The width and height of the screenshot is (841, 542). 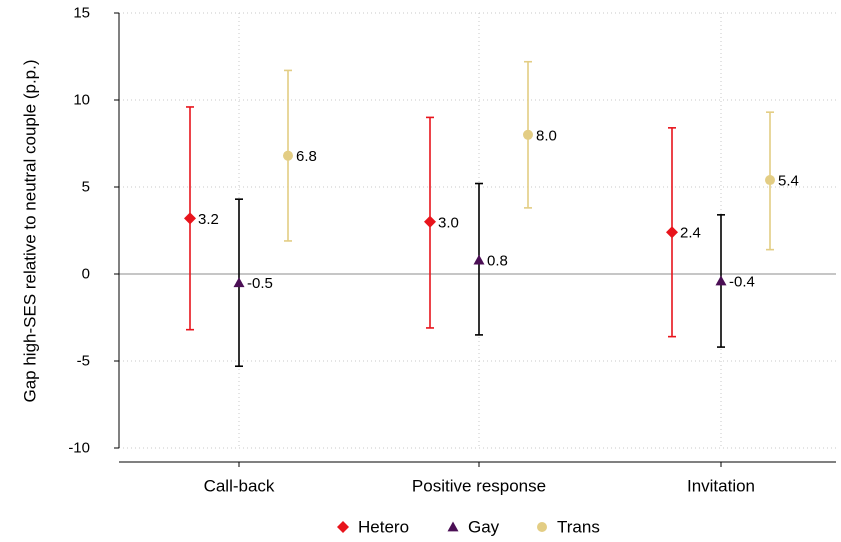 What do you see at coordinates (83, 361) in the screenshot?
I see `y-tick-label: -5` at bounding box center [83, 361].